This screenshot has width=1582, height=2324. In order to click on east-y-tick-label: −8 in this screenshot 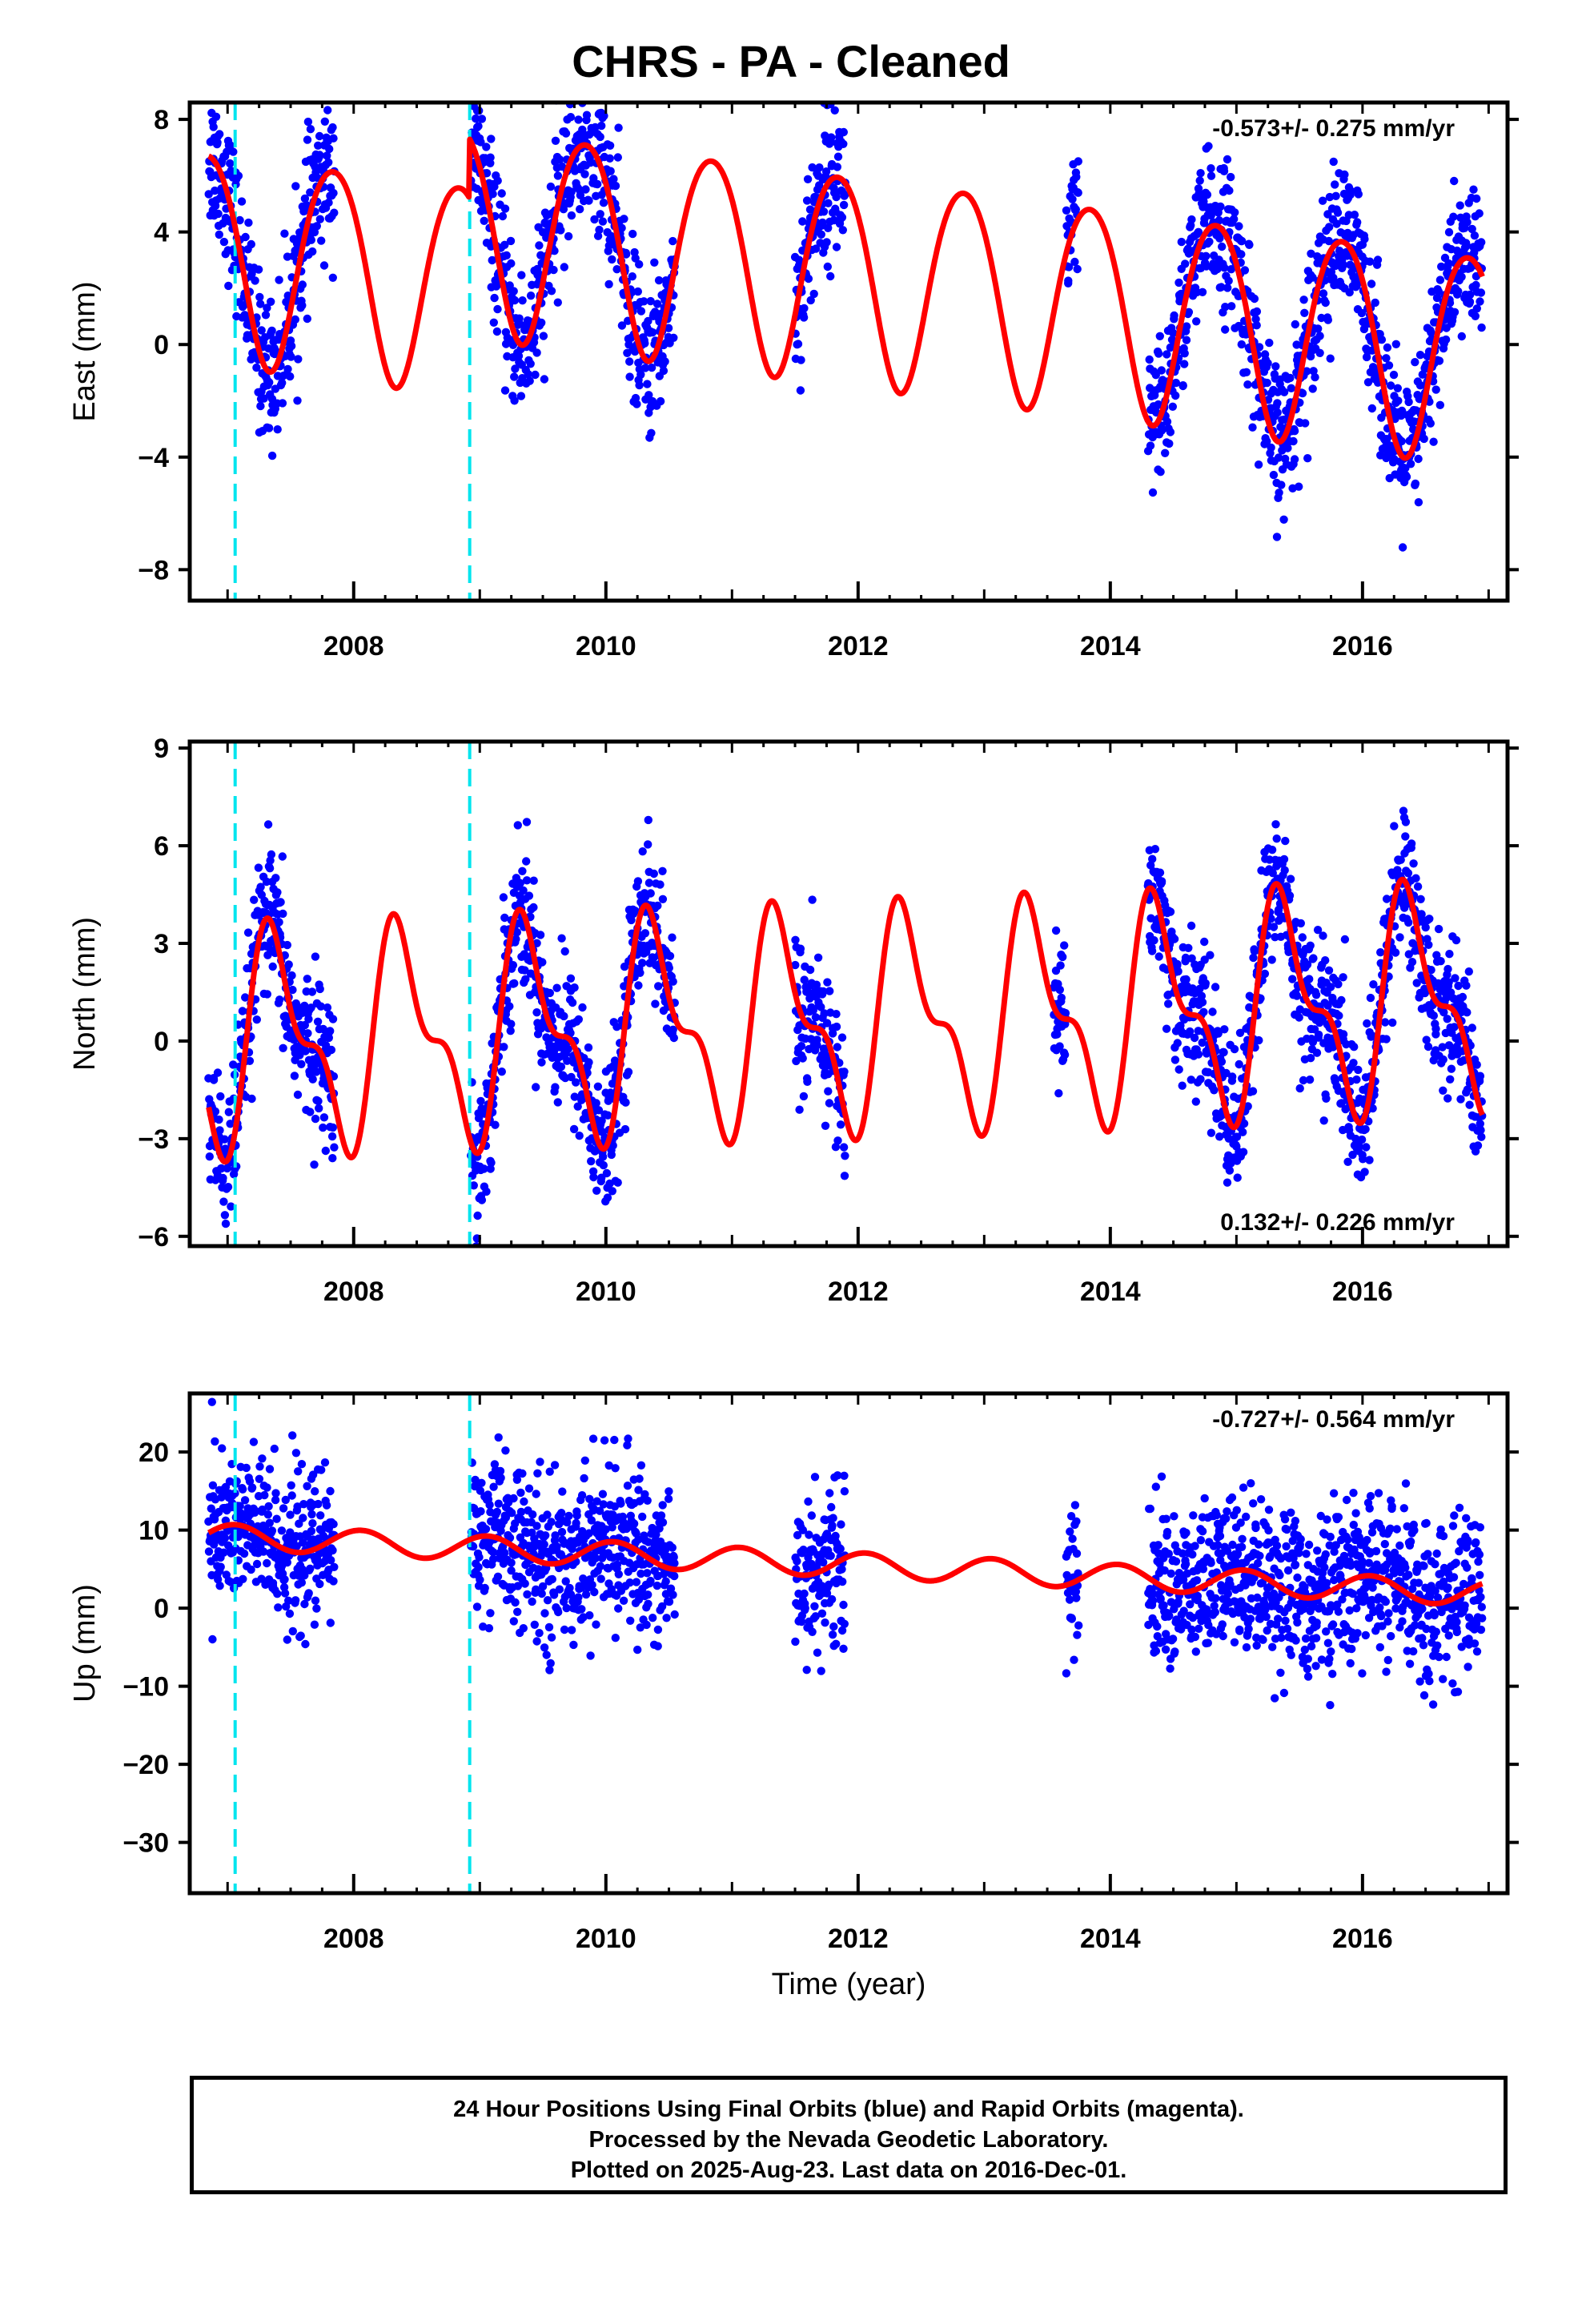, I will do `click(154, 570)`.